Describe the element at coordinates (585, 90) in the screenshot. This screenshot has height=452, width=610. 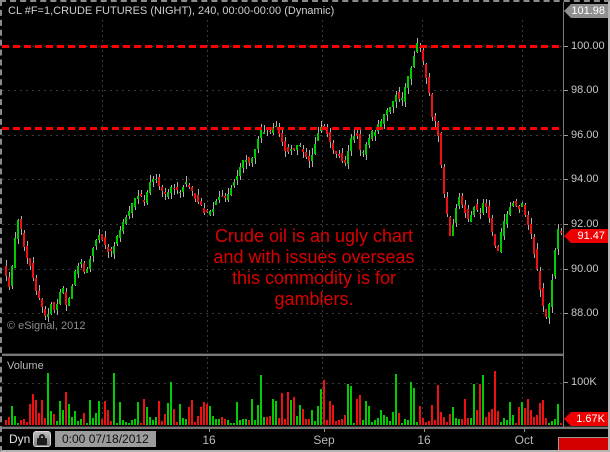
I see `price-axis-label: 98.00` at that location.